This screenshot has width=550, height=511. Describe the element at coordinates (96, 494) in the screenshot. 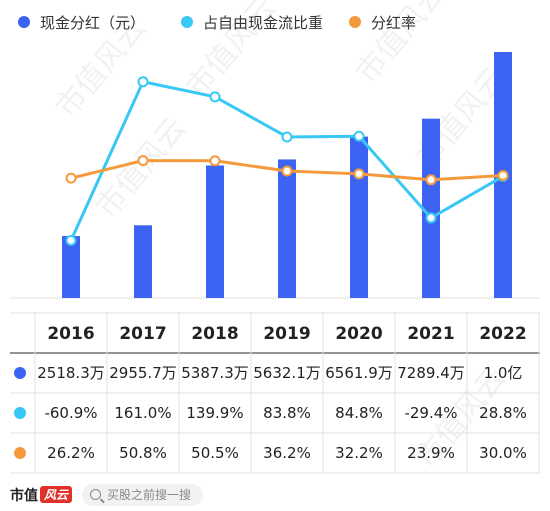

I see `search-icon` at that location.